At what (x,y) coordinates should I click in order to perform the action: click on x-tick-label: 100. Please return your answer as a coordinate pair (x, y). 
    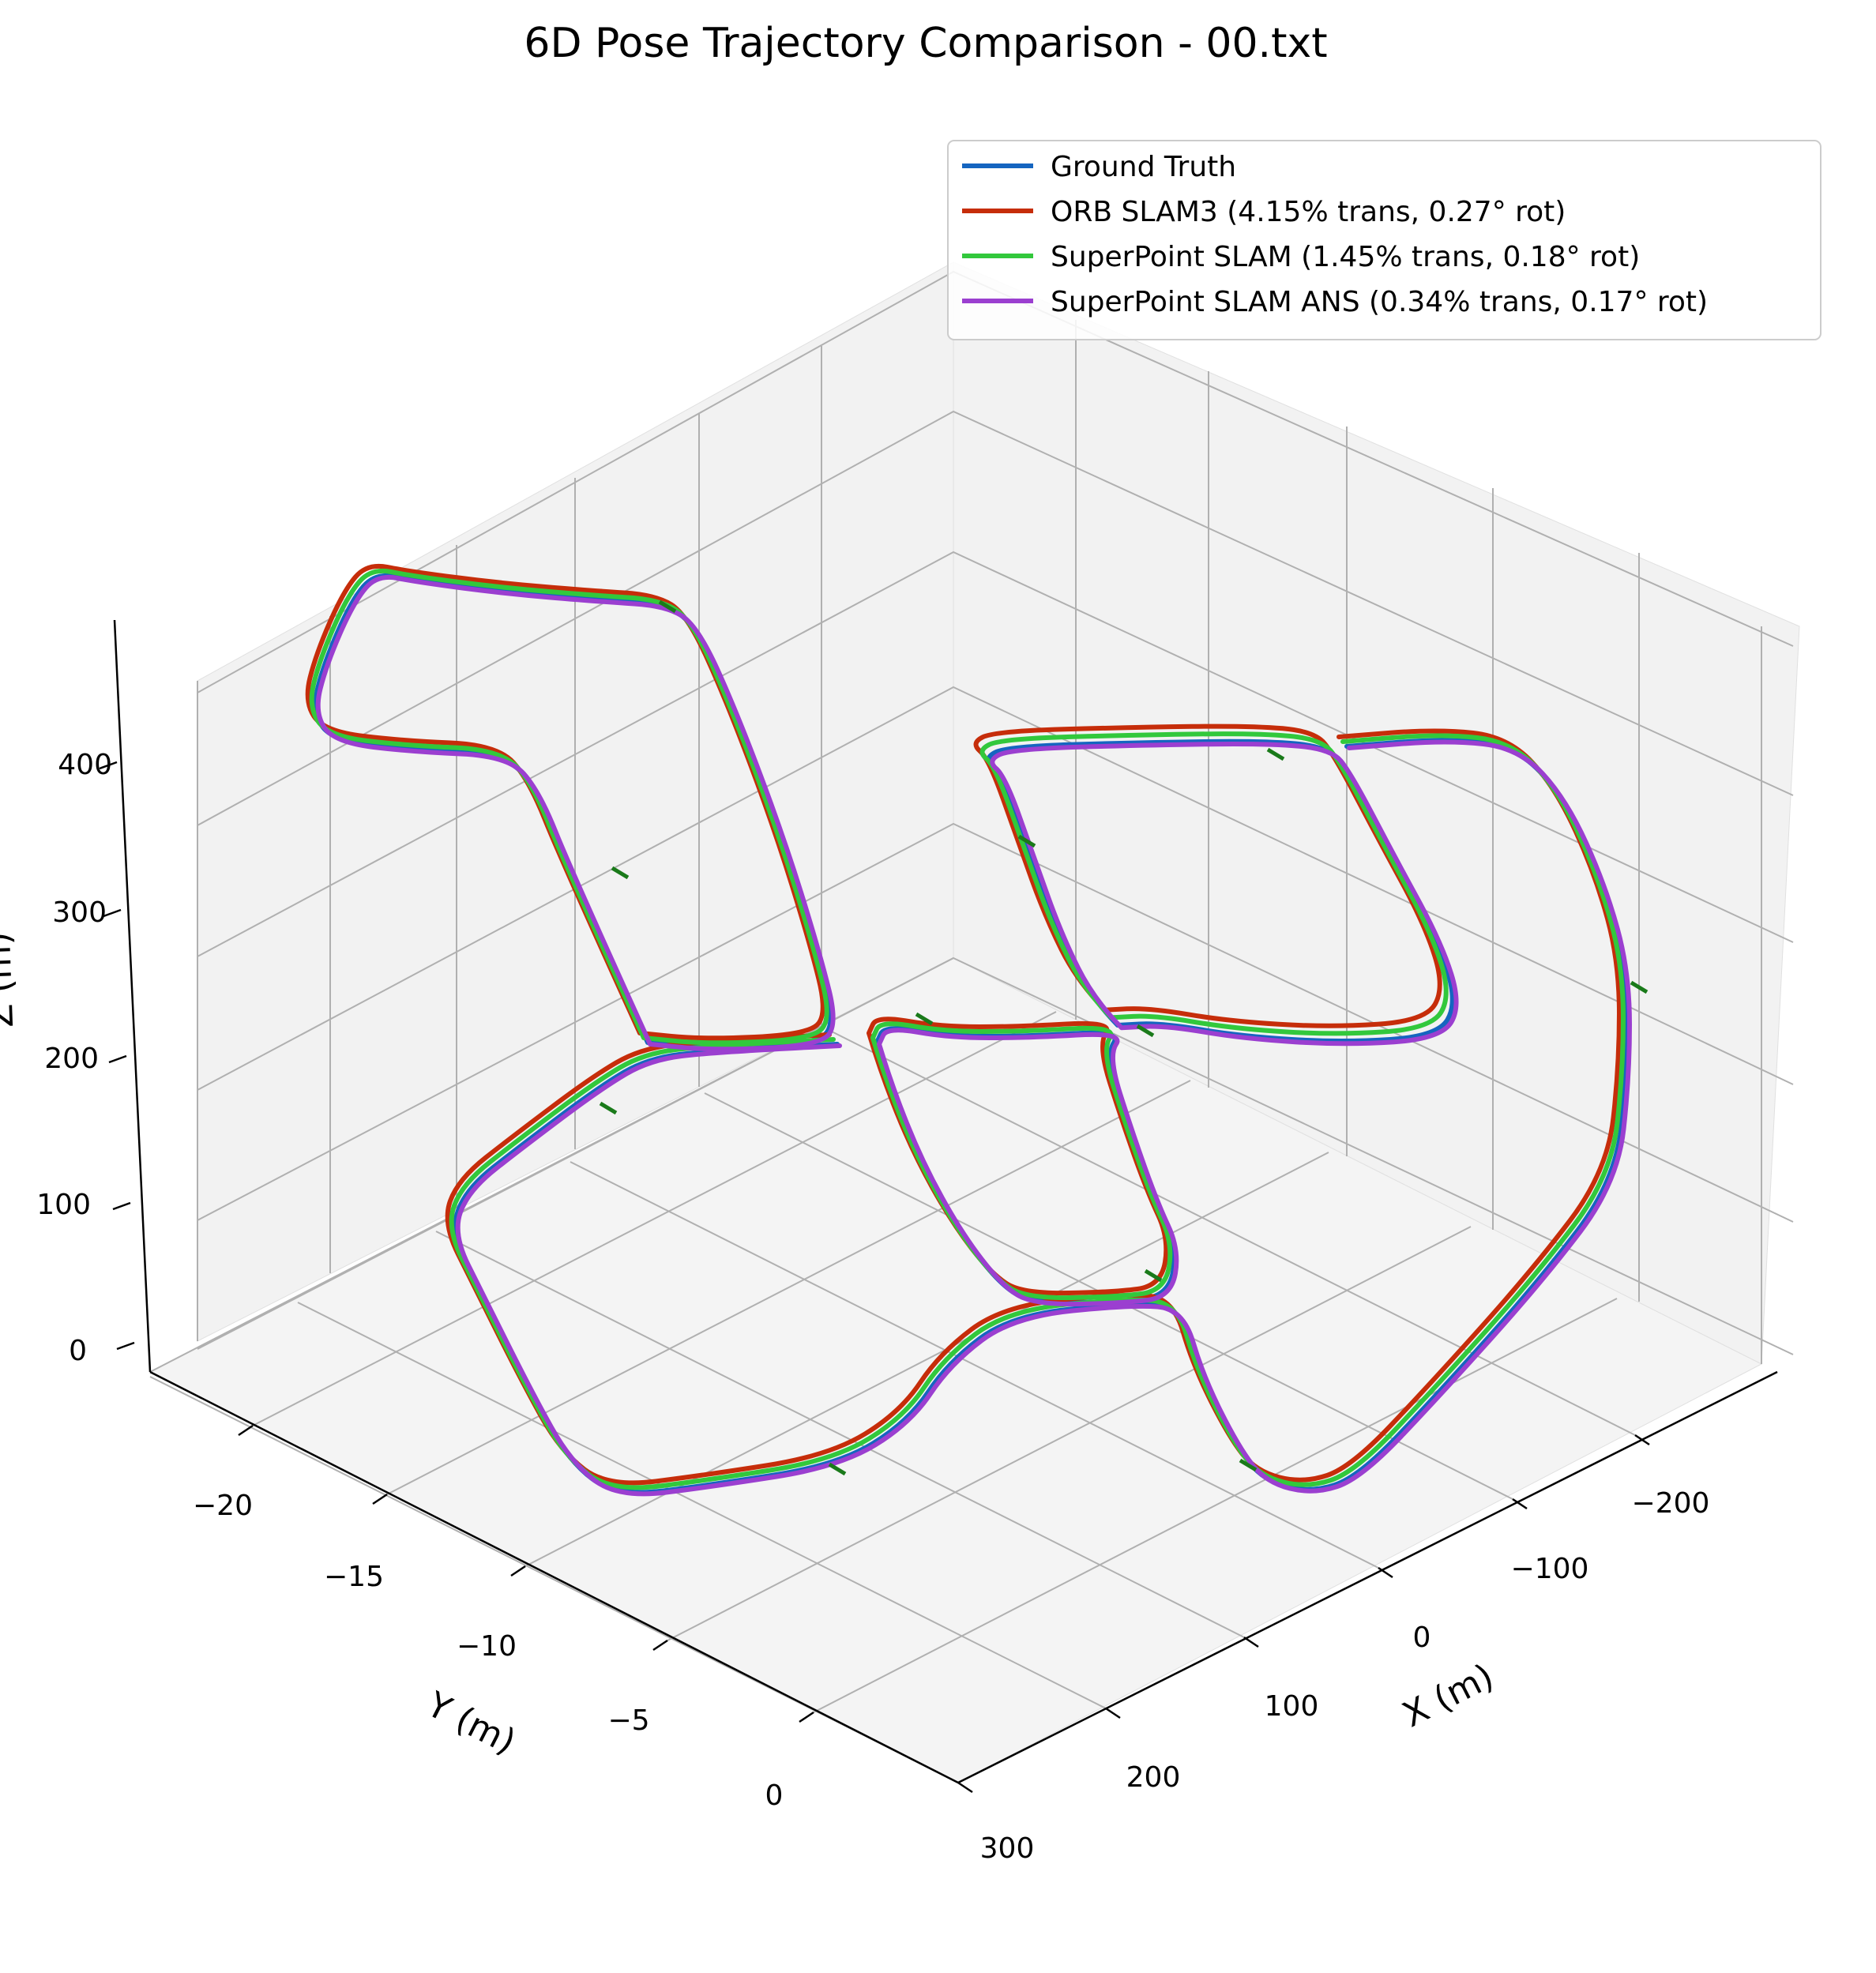
    Looking at the image, I should click on (1292, 1706).